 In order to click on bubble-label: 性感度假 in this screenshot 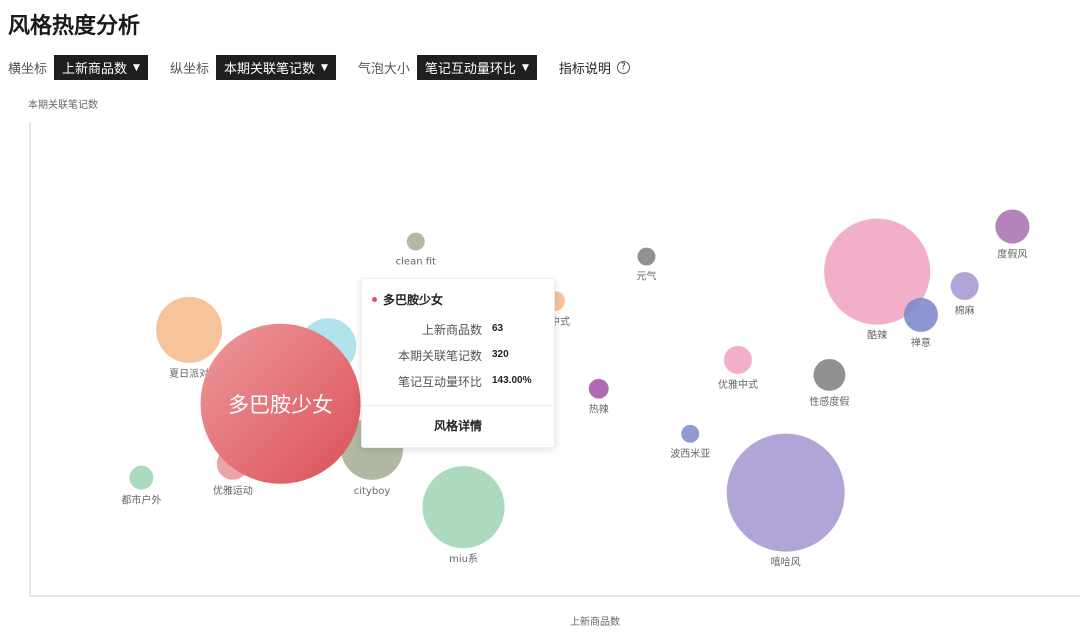, I will do `click(829, 401)`.